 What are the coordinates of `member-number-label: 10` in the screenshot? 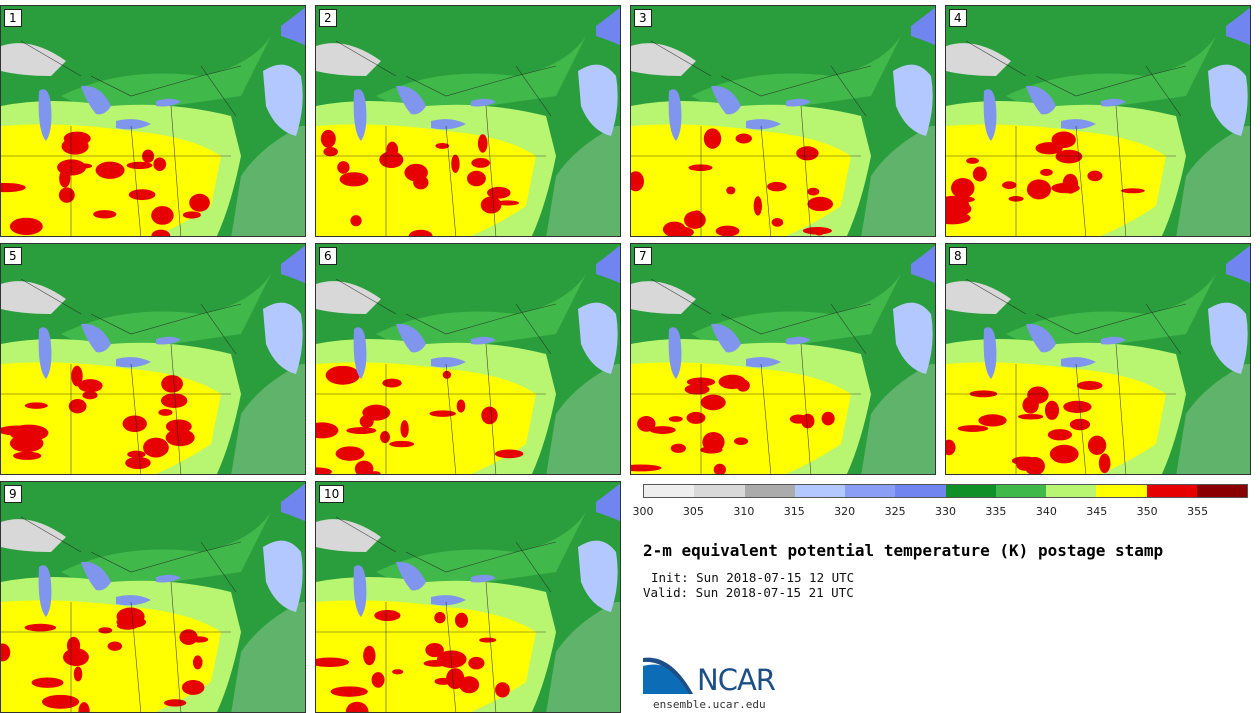 It's located at (332, 494).